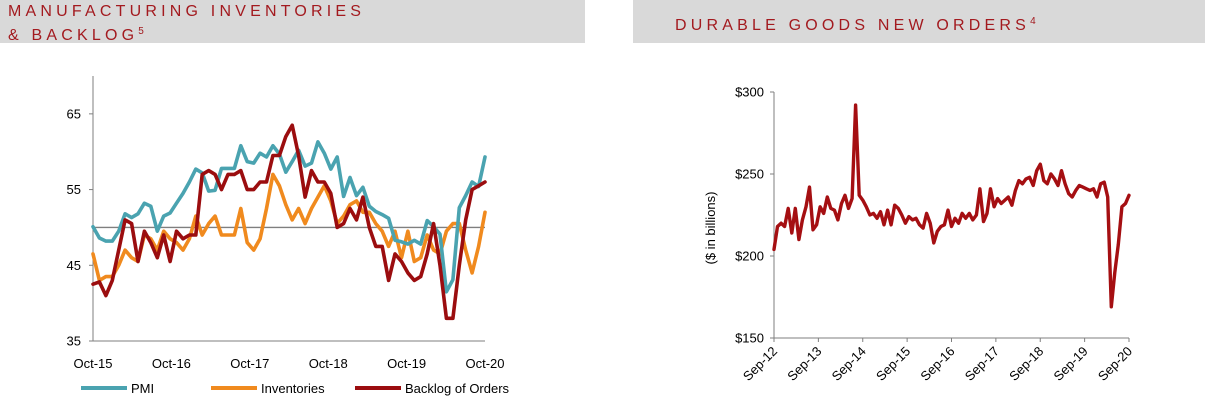 The width and height of the screenshot is (1205, 411). I want to click on legend-label-backlog-of-orders: Backlog of Orders, so click(457, 388).